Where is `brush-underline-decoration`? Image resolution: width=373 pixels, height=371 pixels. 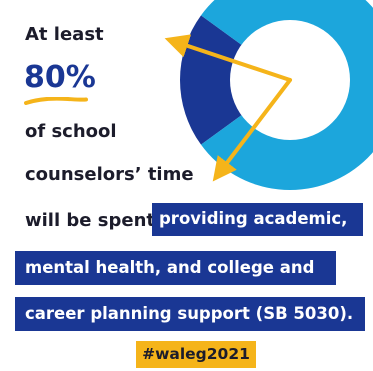 brush-underline-decoration is located at coordinates (56, 101).